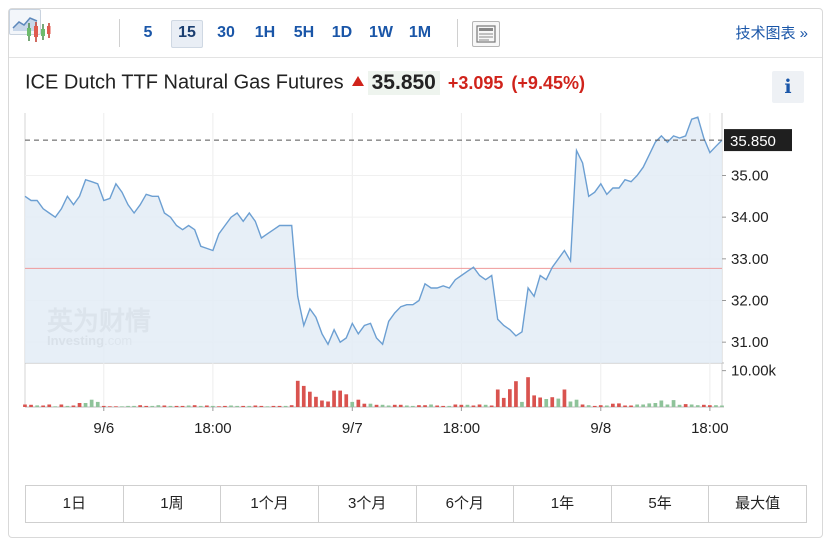  I want to click on chart-toolbar: 5 15 30 1H 5H 1D 1W 1M 技术图表 », so click(415, 33).